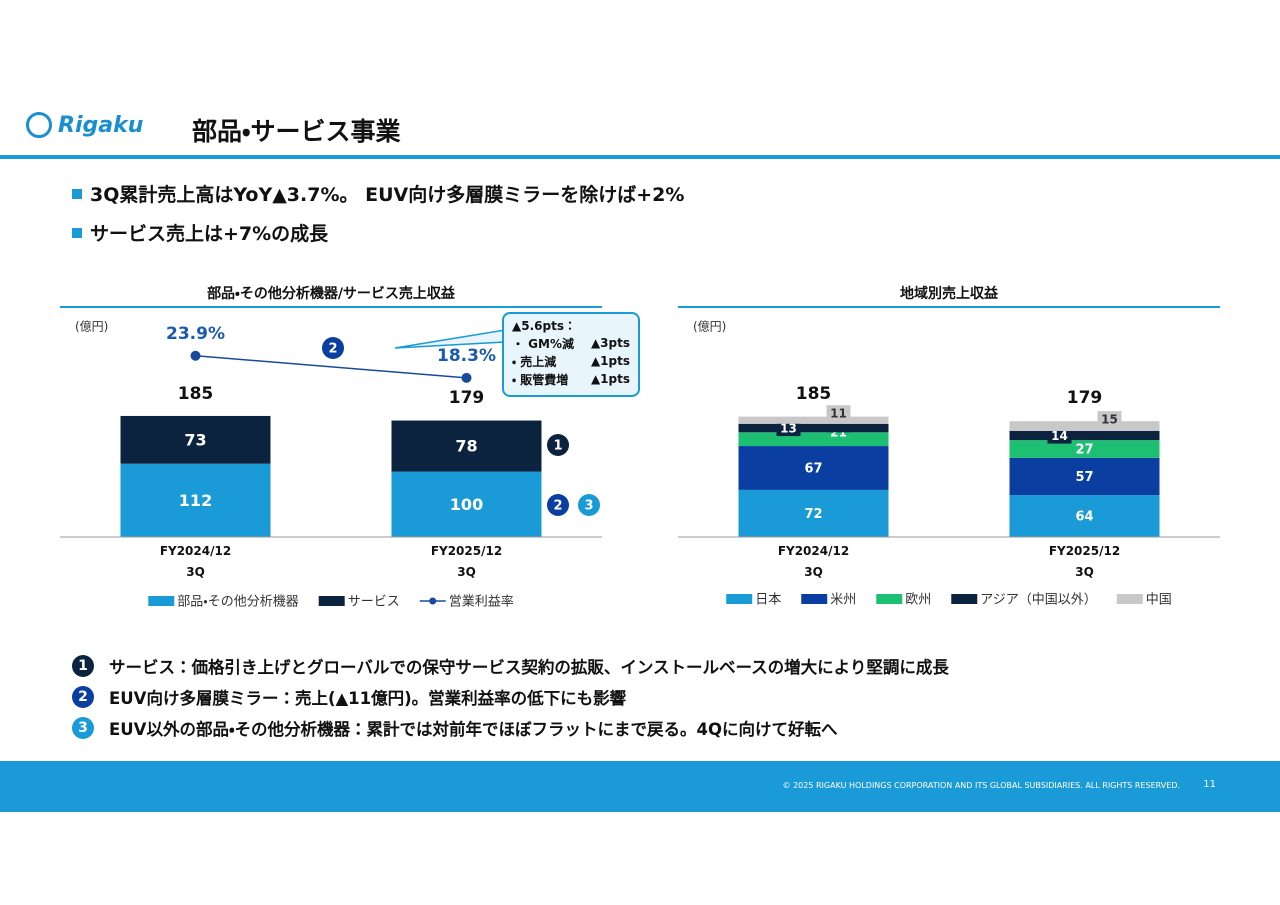 The image size is (1280, 905). What do you see at coordinates (1209, 784) in the screenshot?
I see `page-number: 11` at bounding box center [1209, 784].